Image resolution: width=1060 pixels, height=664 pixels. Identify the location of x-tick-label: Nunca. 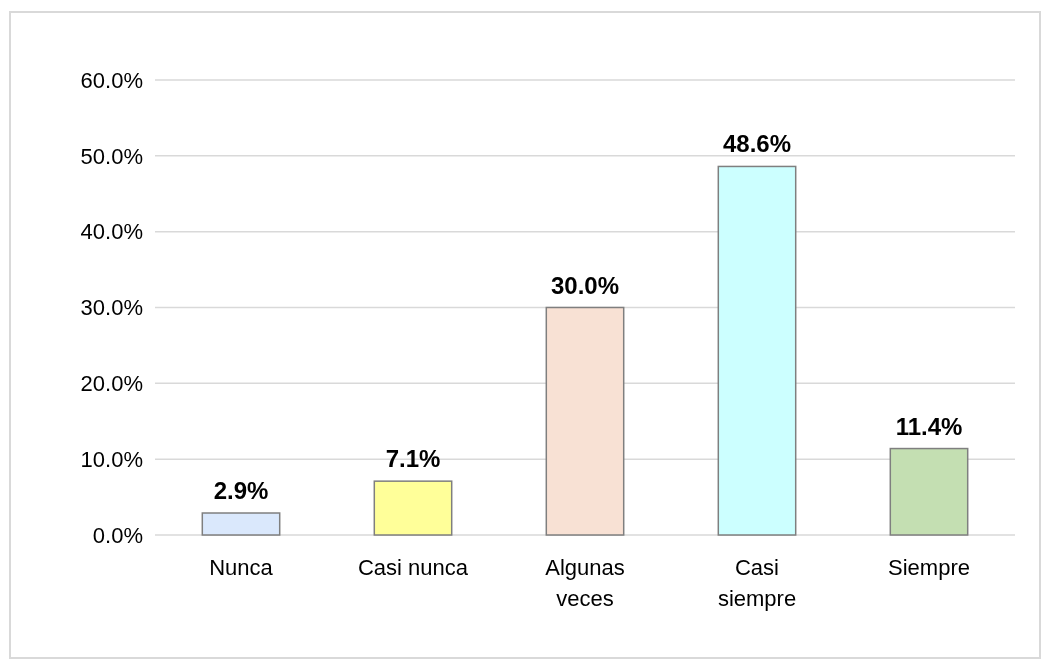
(241, 567).